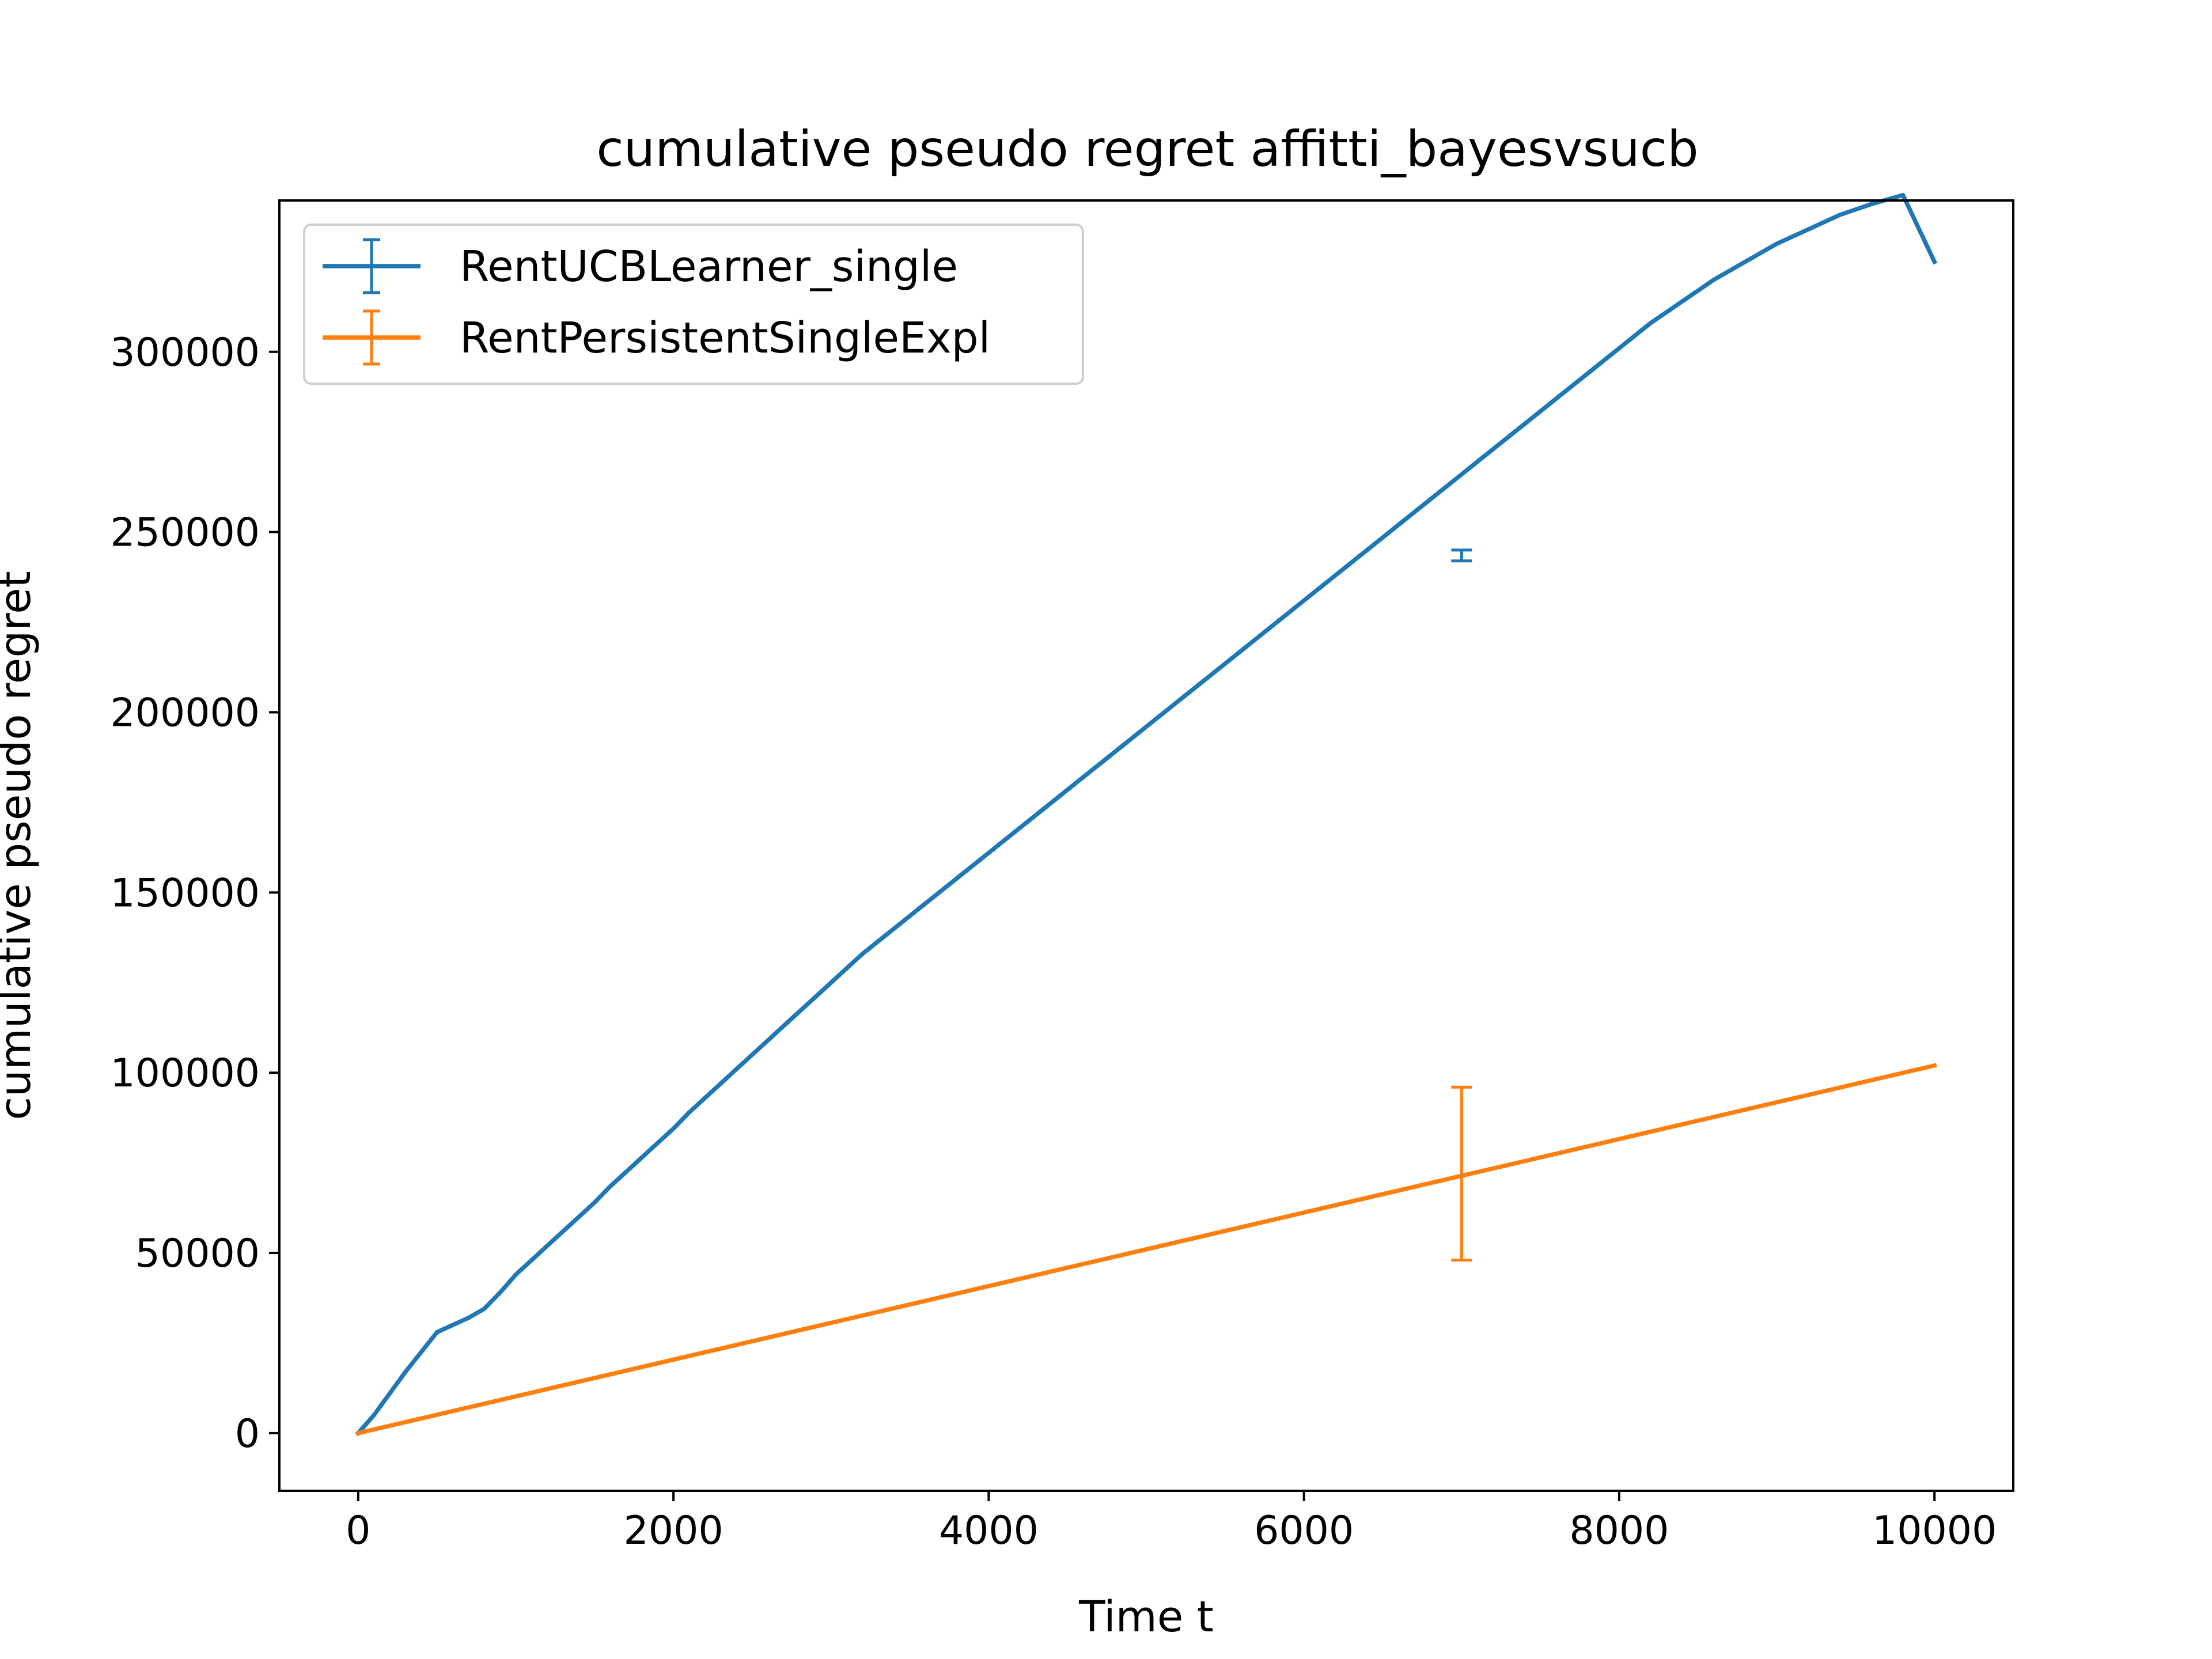  I want to click on legend-label: RentPersistentSingleExpl, so click(725, 338).